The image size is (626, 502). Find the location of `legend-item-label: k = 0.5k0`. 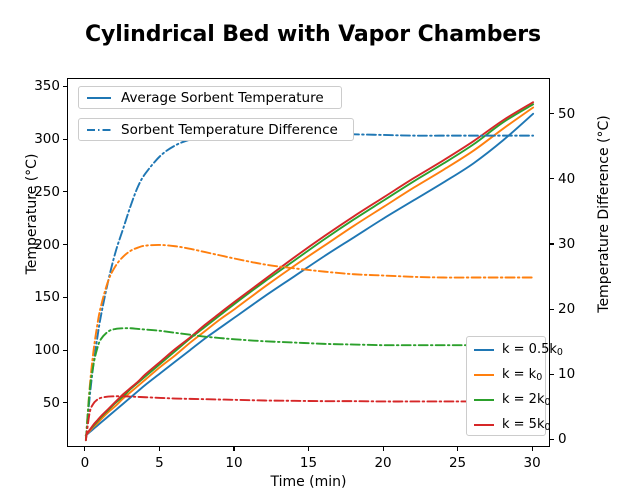

legend-item-label: k = 0.5k0 is located at coordinates (532, 350).